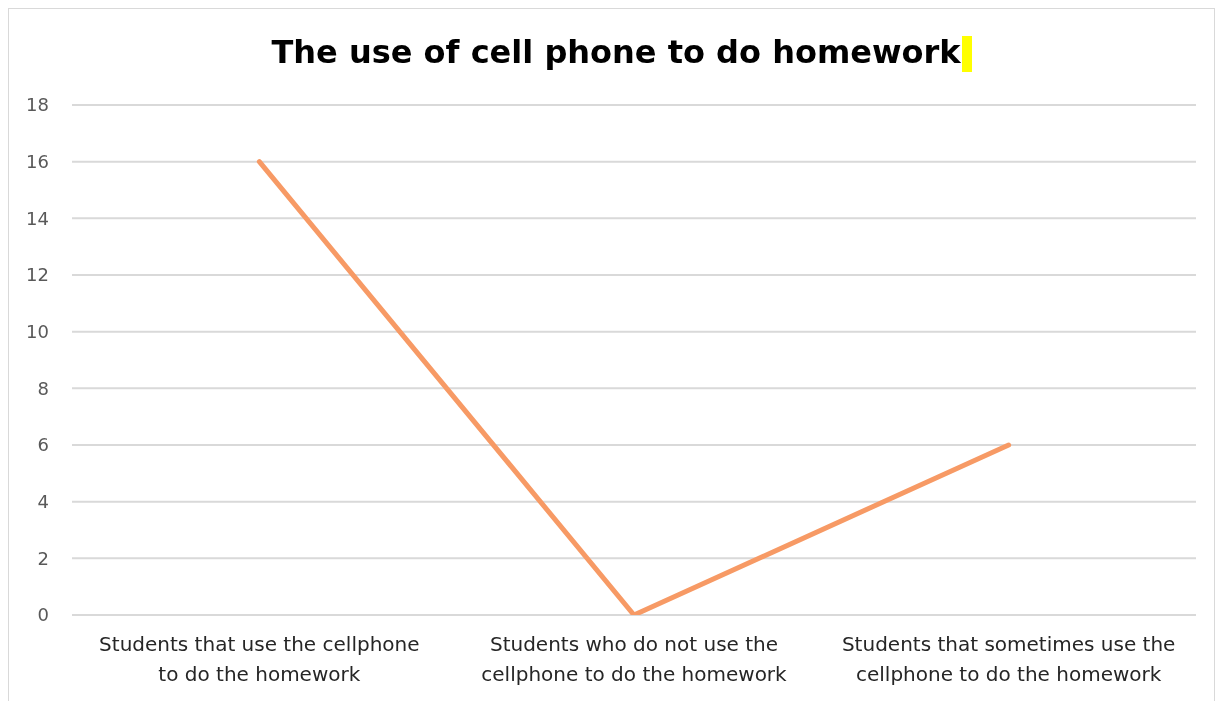 The height and width of the screenshot is (702, 1223). What do you see at coordinates (37, 162) in the screenshot?
I see `y-tick-label: 16` at bounding box center [37, 162].